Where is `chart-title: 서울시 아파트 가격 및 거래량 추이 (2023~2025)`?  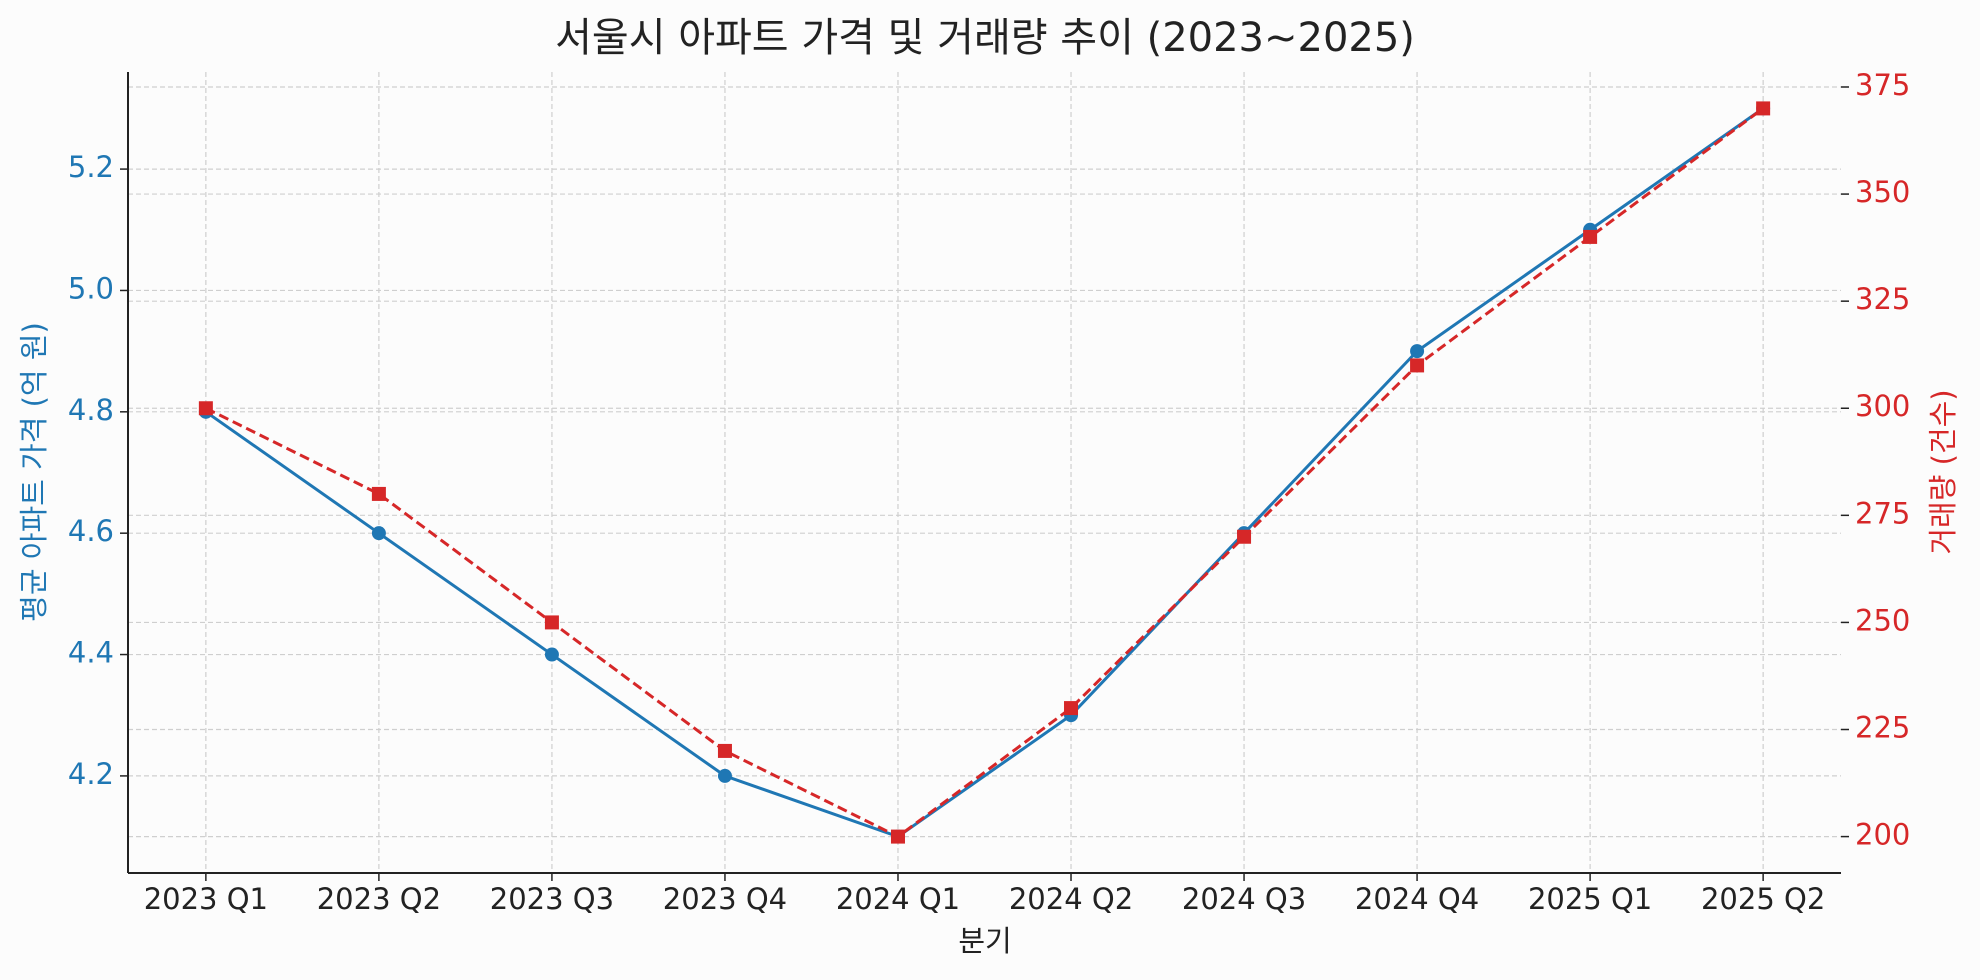
chart-title: 서울시 아파트 가격 및 거래량 추이 (2023~2025) is located at coordinates (985, 38).